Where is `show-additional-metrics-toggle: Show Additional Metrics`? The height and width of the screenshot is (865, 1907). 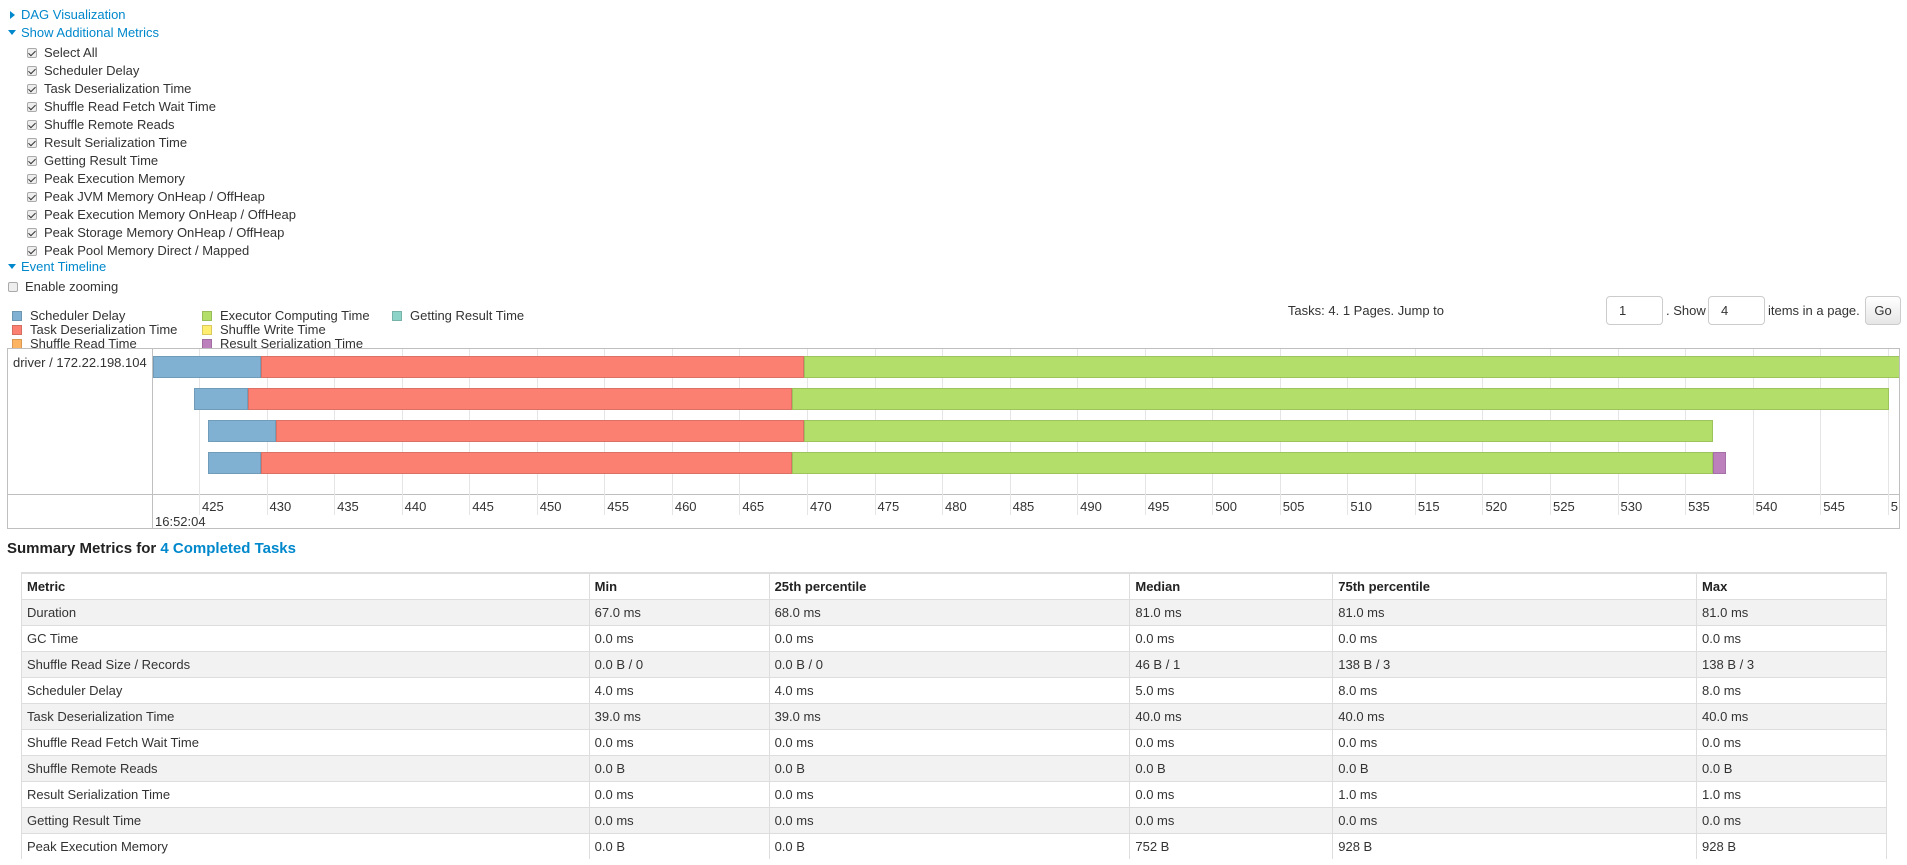
show-additional-metrics-toggle: Show Additional Metrics is located at coordinates (83, 32).